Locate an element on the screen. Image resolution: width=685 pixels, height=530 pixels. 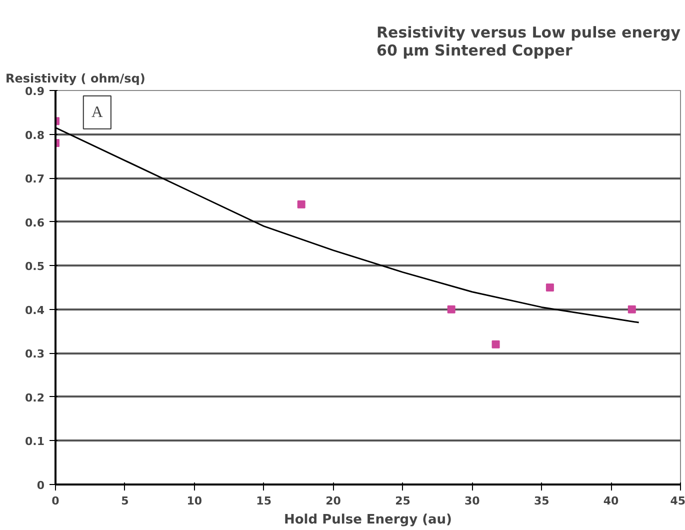
y-tick-label: 0.5 is located at coordinates (35, 267).